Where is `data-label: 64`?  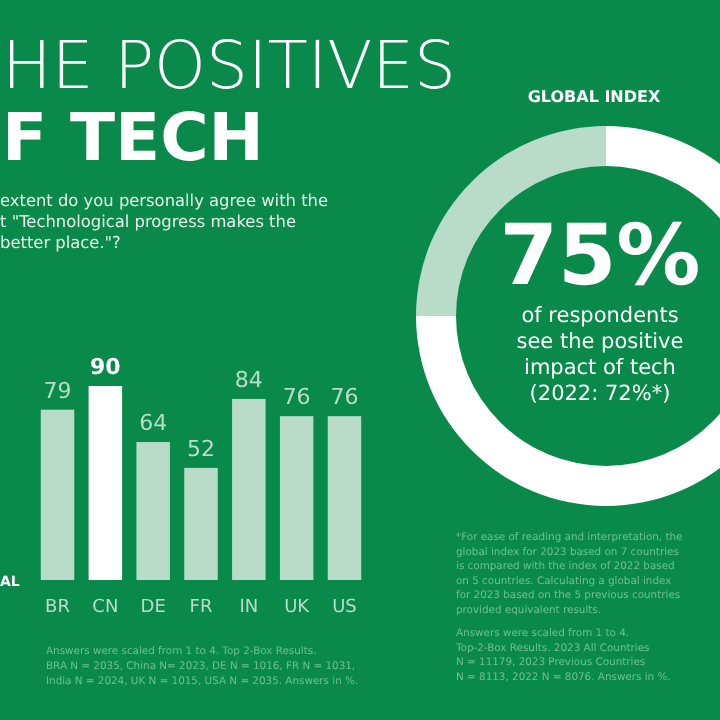
data-label: 64 is located at coordinates (153, 423).